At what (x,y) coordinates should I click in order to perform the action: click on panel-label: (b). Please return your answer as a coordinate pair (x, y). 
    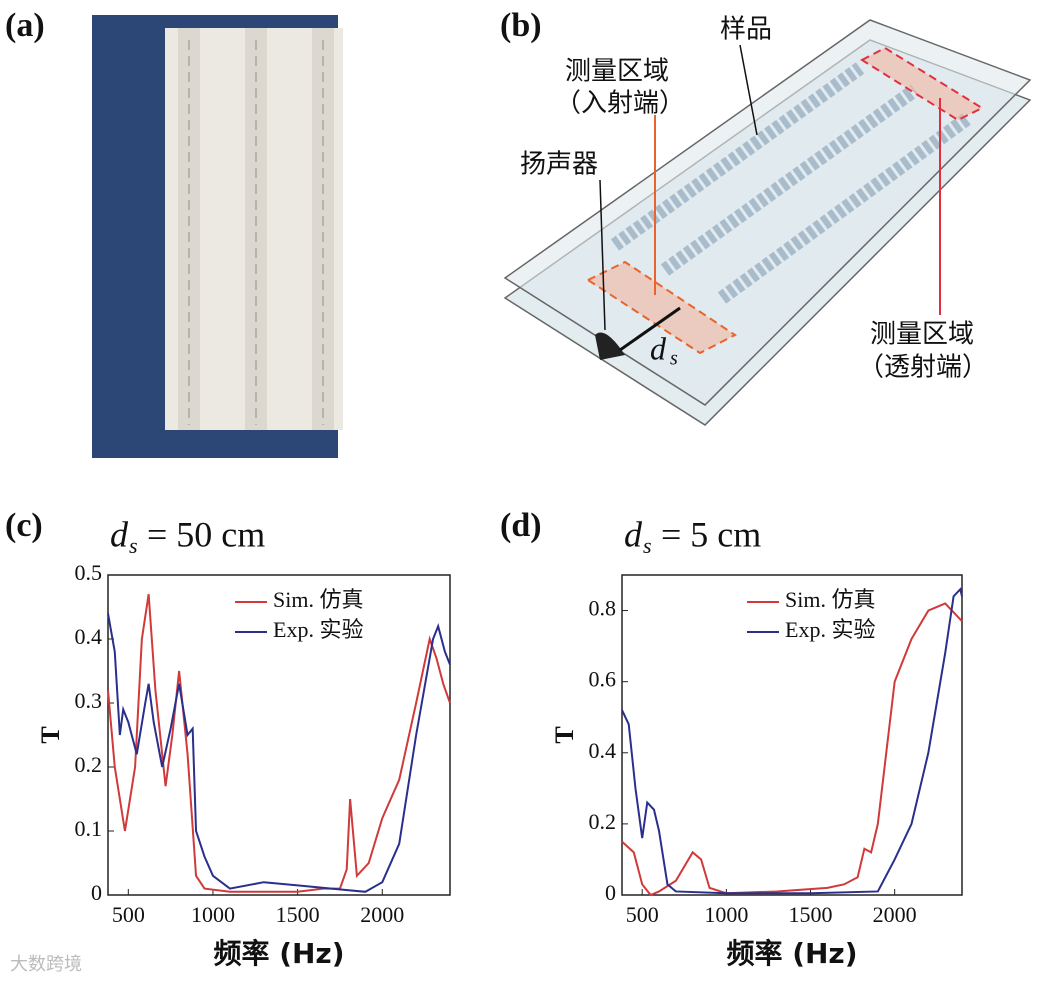
    Looking at the image, I should click on (521, 25).